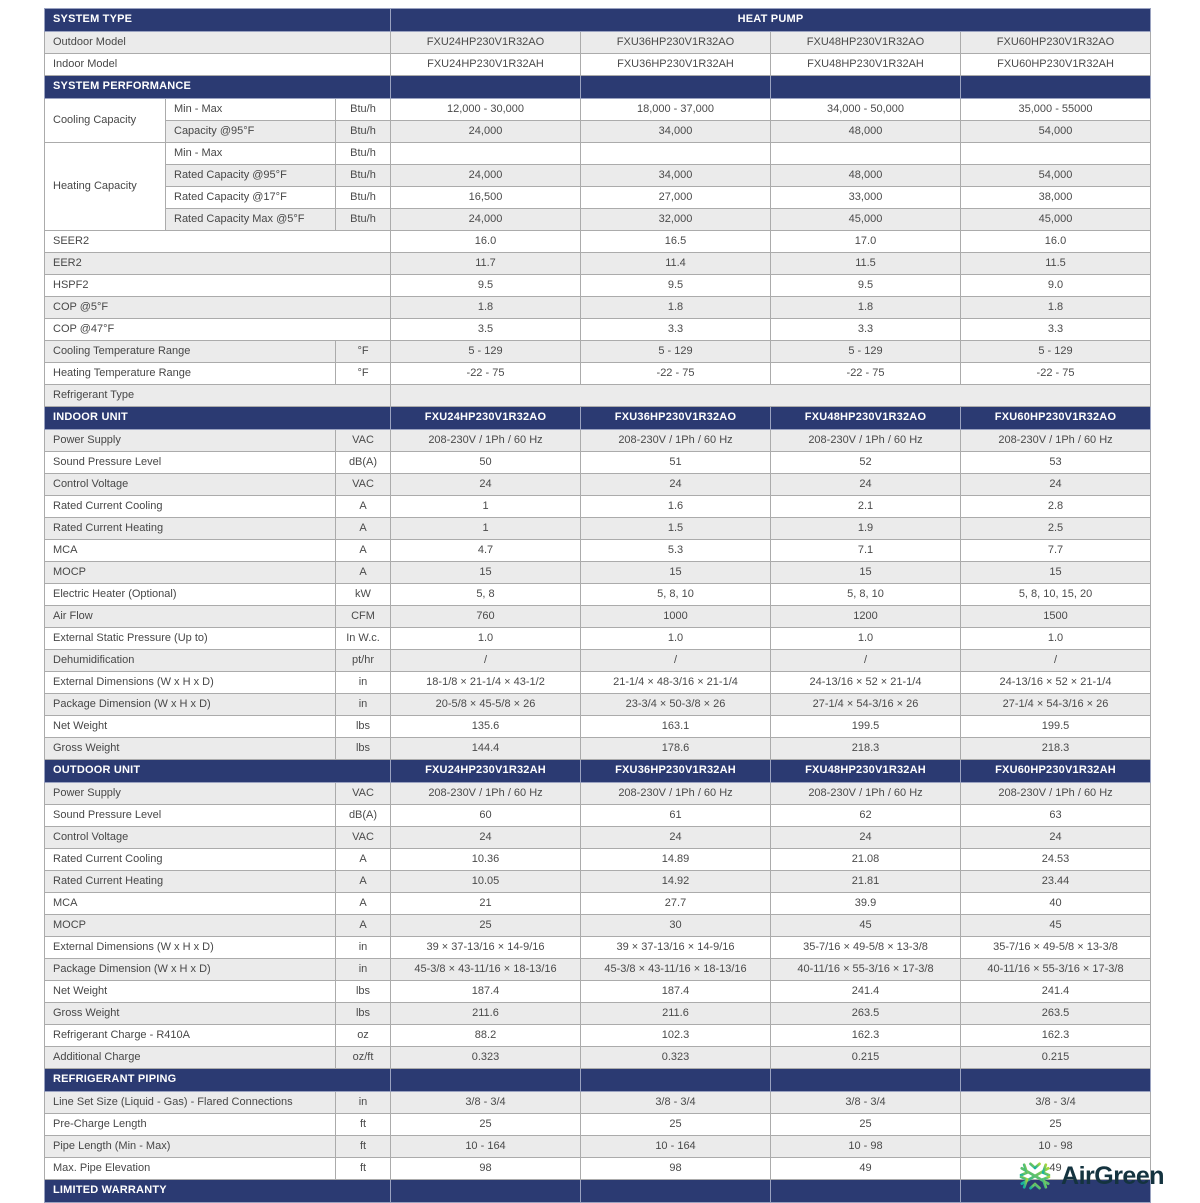  What do you see at coordinates (1055, 859) in the screenshot?
I see `value-cell: 24.53` at bounding box center [1055, 859].